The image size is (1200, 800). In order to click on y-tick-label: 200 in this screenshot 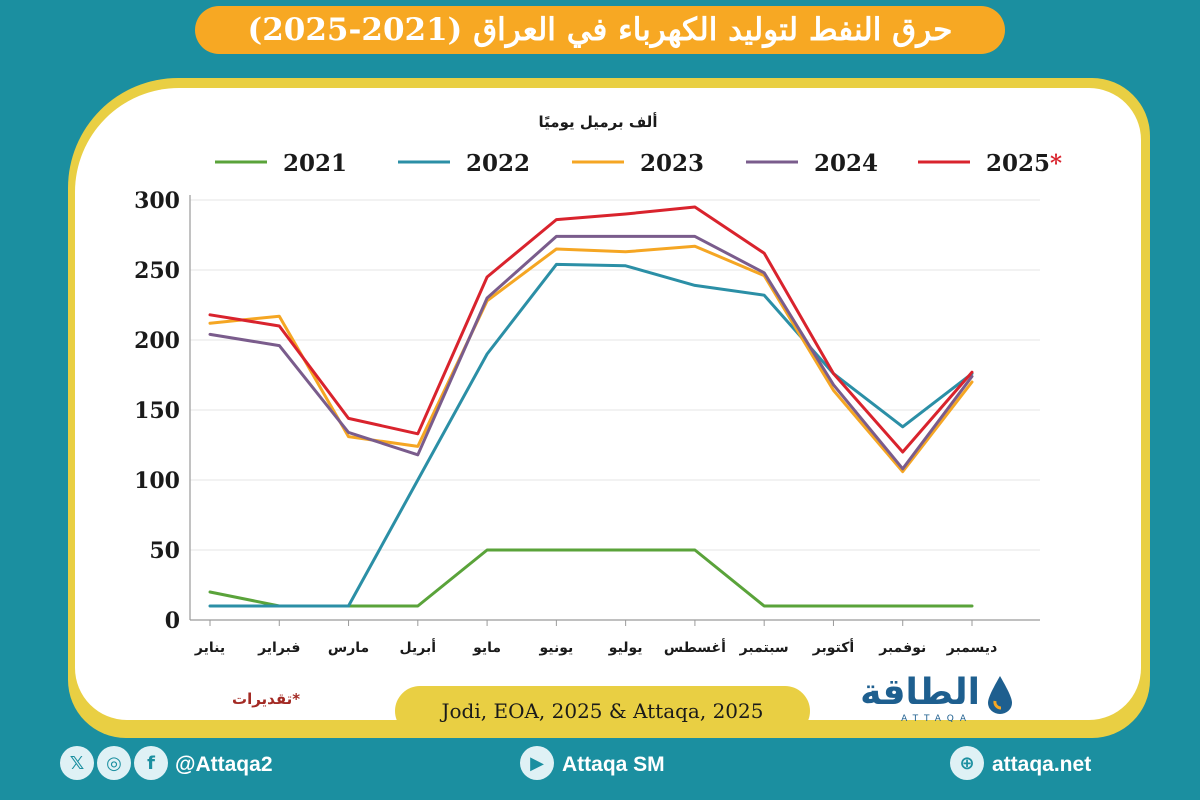, I will do `click(157, 341)`.